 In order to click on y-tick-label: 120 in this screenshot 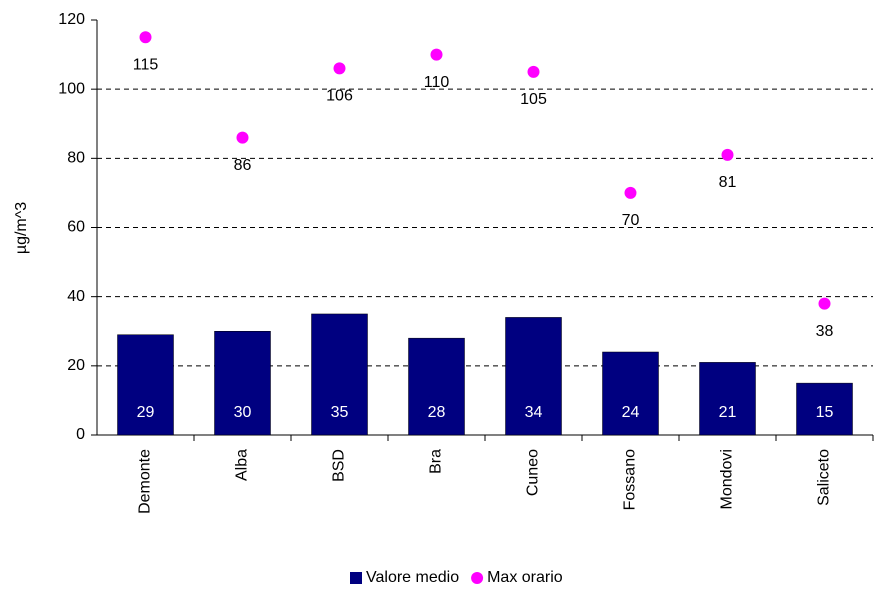, I will do `click(71, 19)`.